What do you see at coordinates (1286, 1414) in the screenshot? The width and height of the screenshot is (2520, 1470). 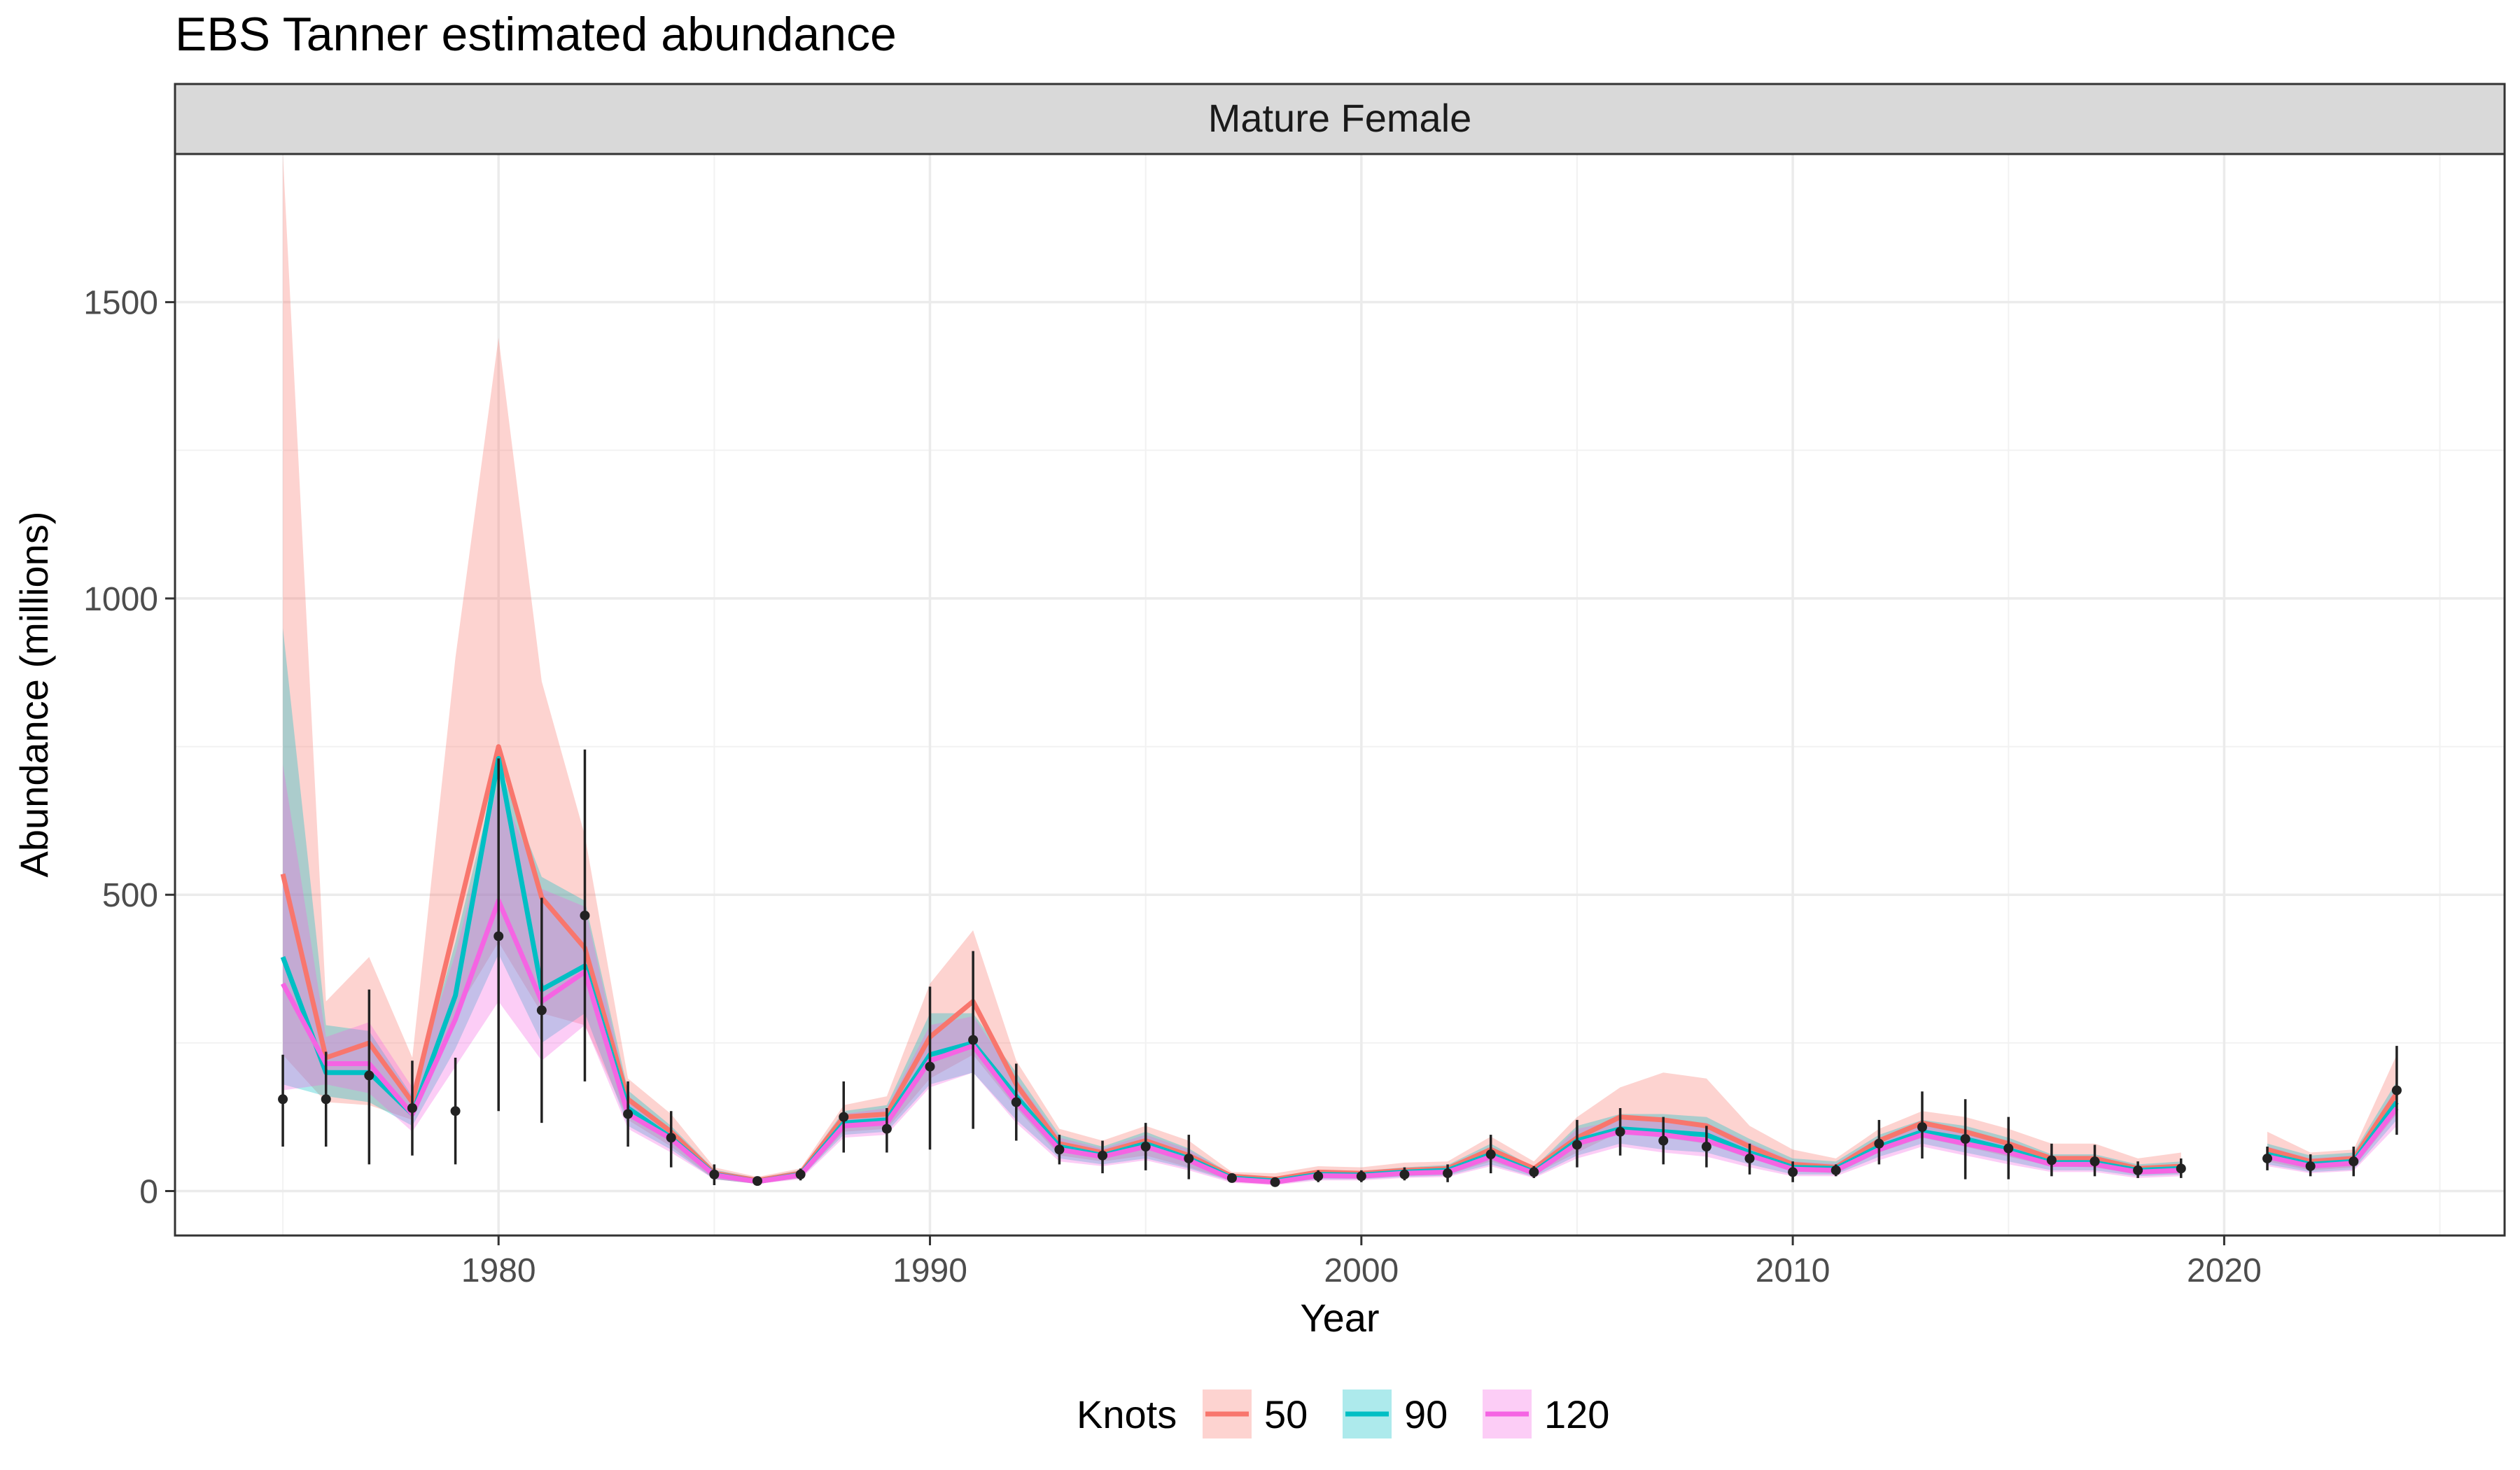 I see `legend-label-50: 50` at bounding box center [1286, 1414].